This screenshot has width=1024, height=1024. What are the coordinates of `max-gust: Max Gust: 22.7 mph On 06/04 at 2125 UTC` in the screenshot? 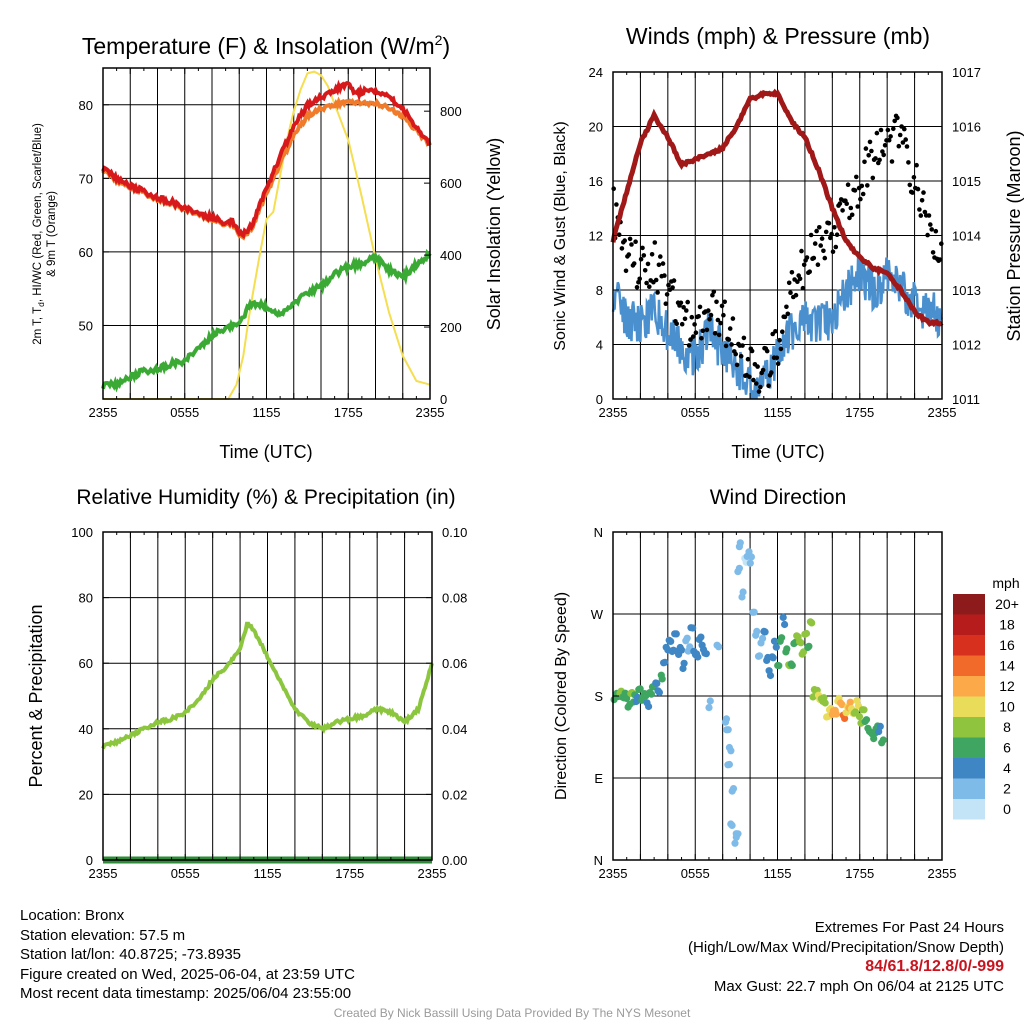 It's located at (858, 986).